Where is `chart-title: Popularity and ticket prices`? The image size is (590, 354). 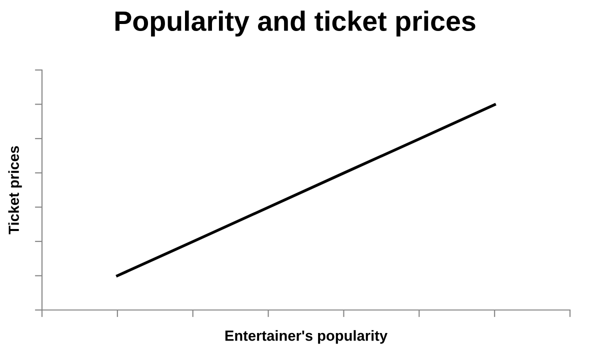 chart-title: Popularity and ticket prices is located at coordinates (295, 23).